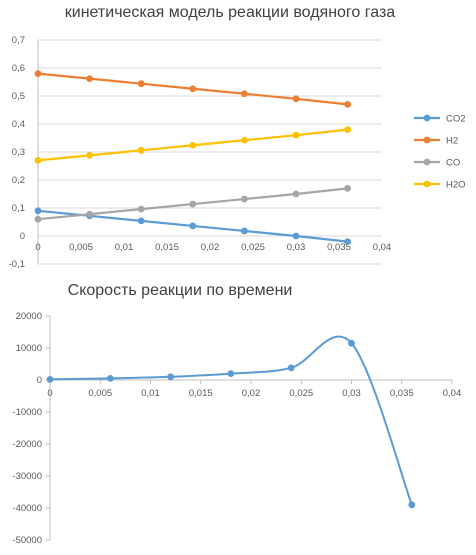 The height and width of the screenshot is (555, 476). I want to click on chart1-legend-label: H2, so click(452, 141).